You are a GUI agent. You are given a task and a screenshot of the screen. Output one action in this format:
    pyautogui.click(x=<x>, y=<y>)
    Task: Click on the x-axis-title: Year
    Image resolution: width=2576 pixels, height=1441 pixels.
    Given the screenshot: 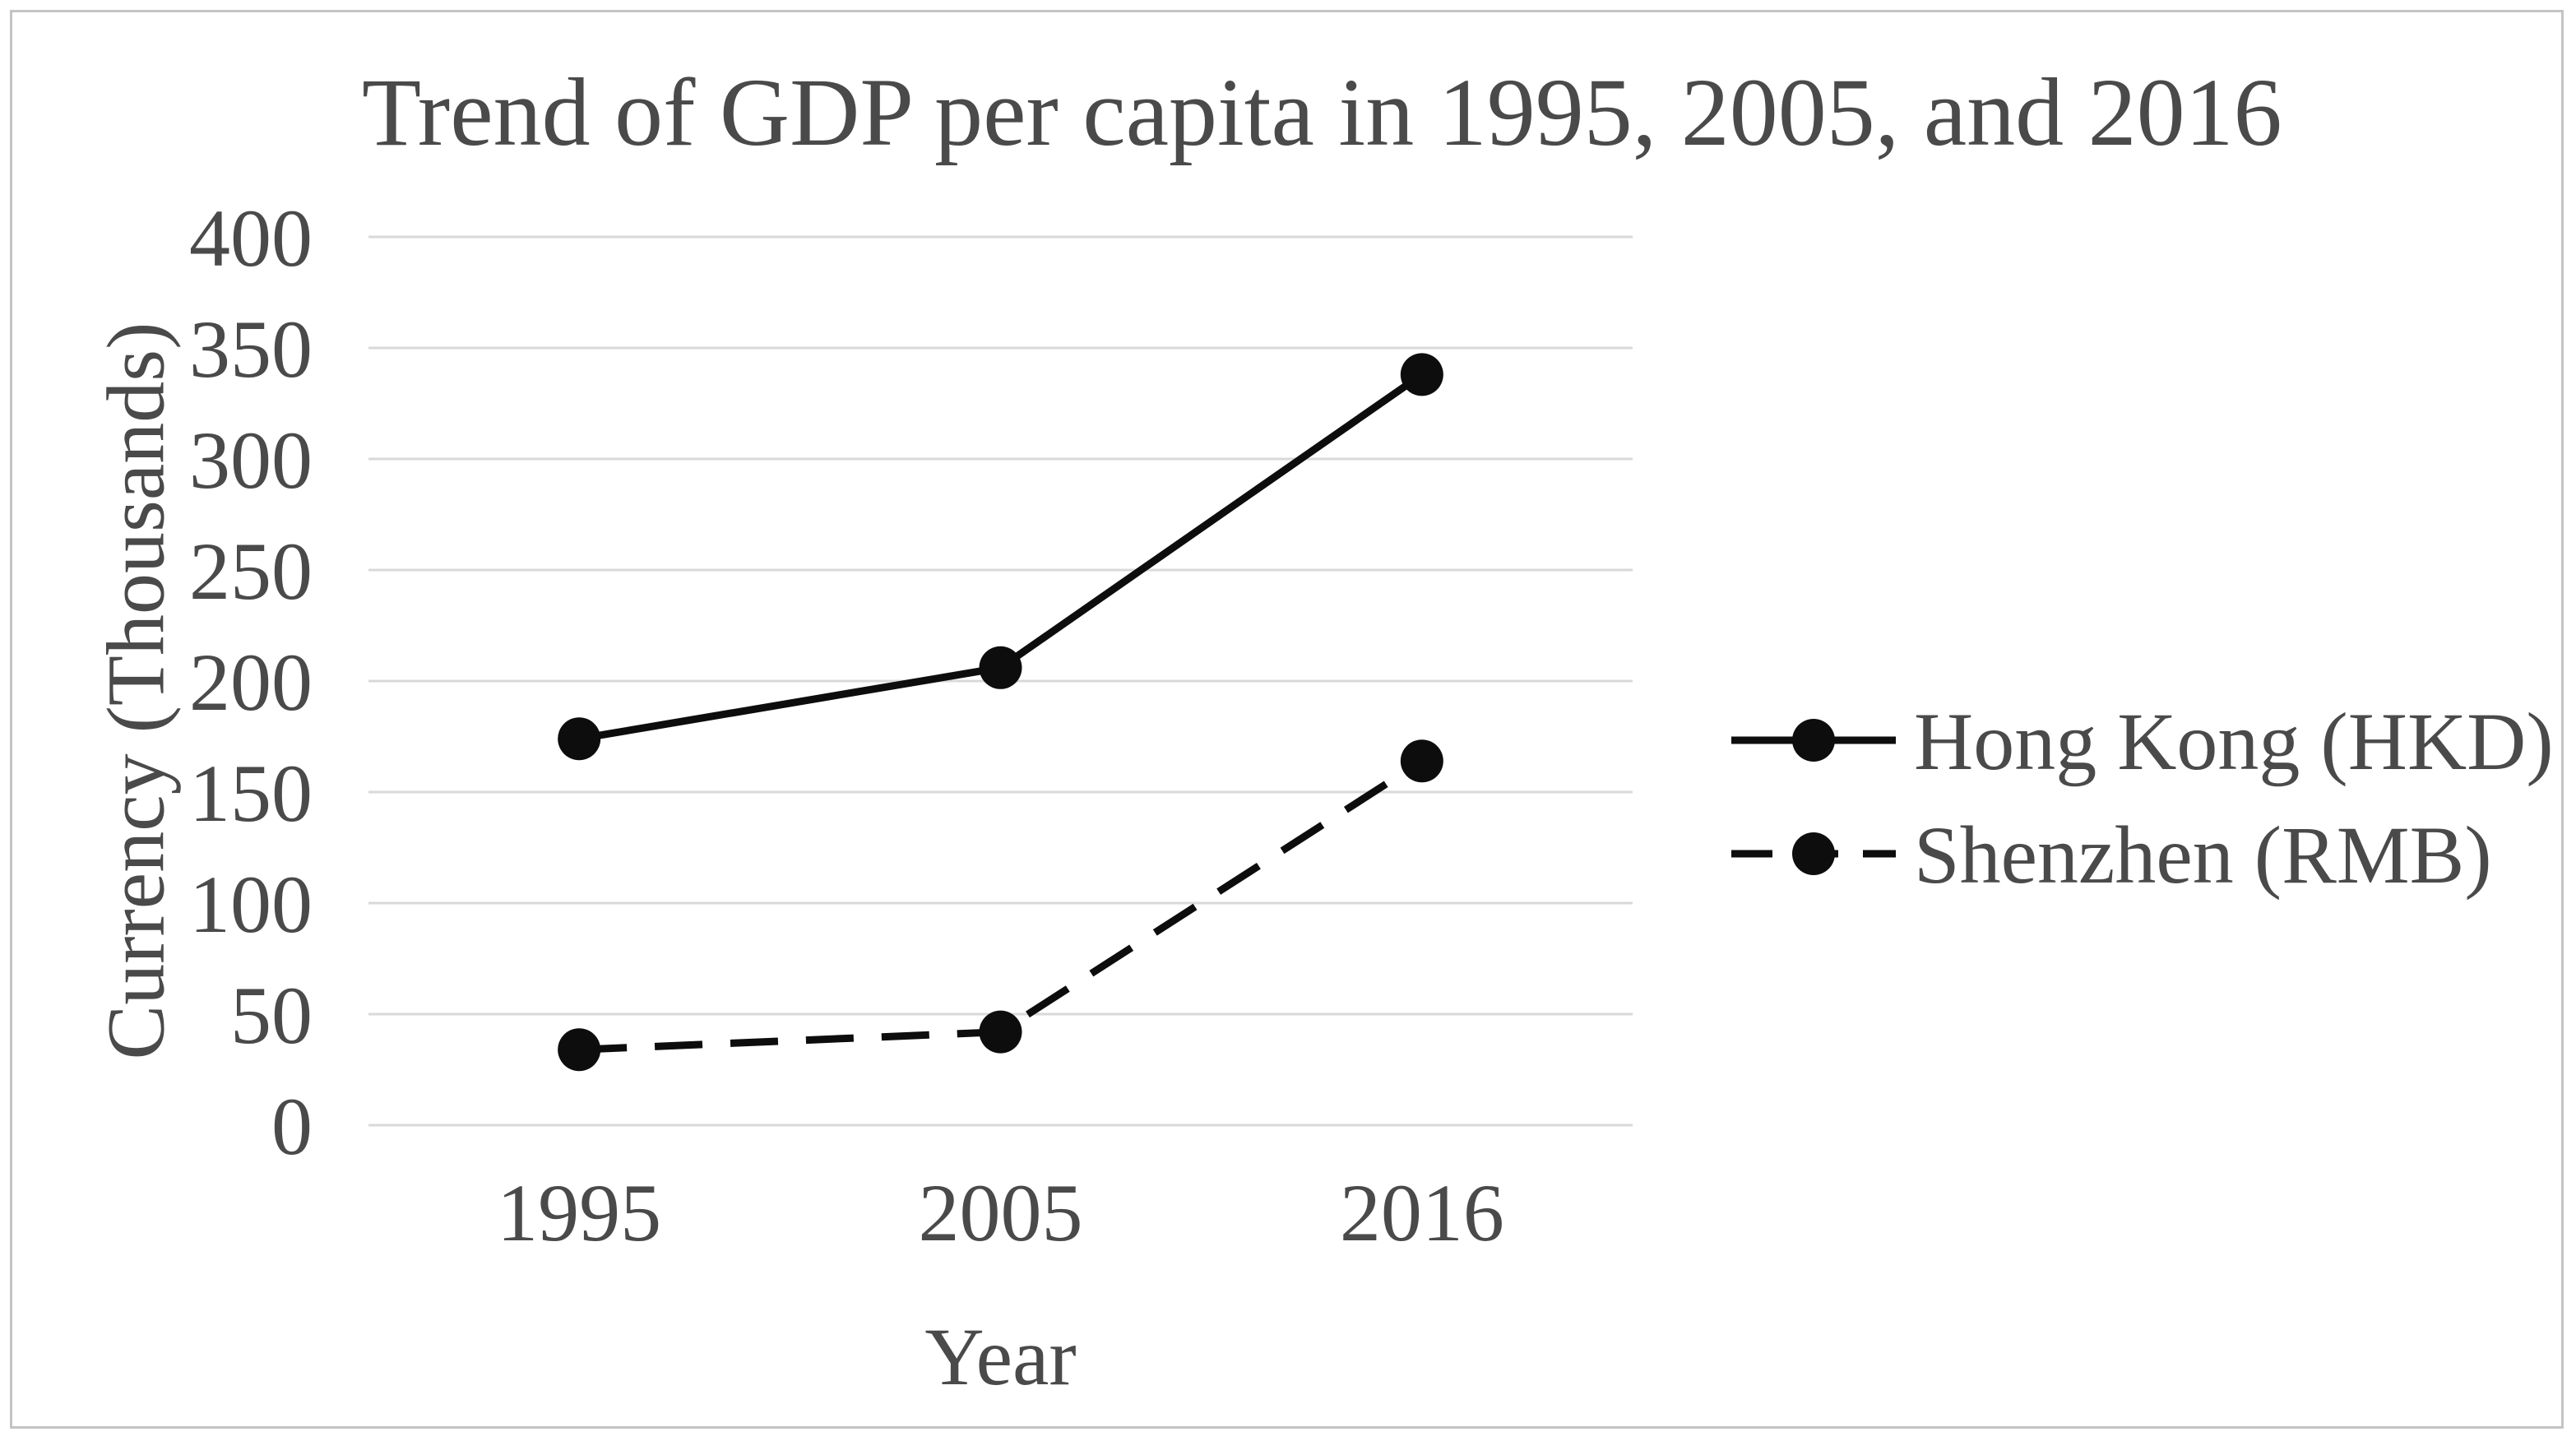 What is the action you would take?
    pyautogui.click(x=1001, y=1356)
    